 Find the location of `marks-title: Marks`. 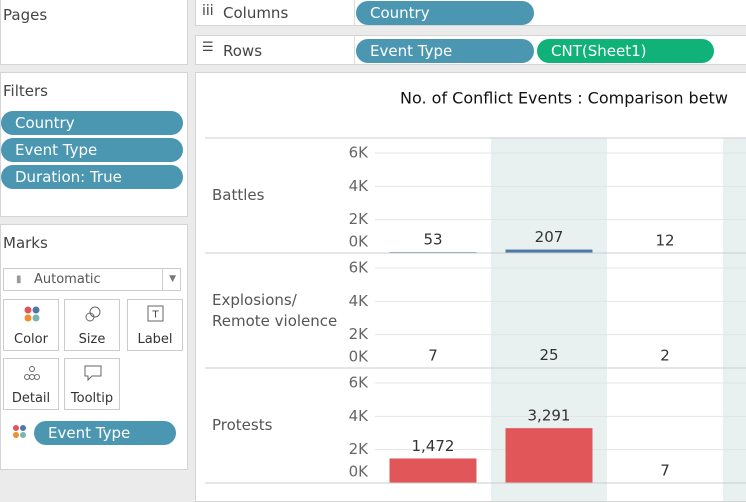

marks-title: Marks is located at coordinates (25, 243).